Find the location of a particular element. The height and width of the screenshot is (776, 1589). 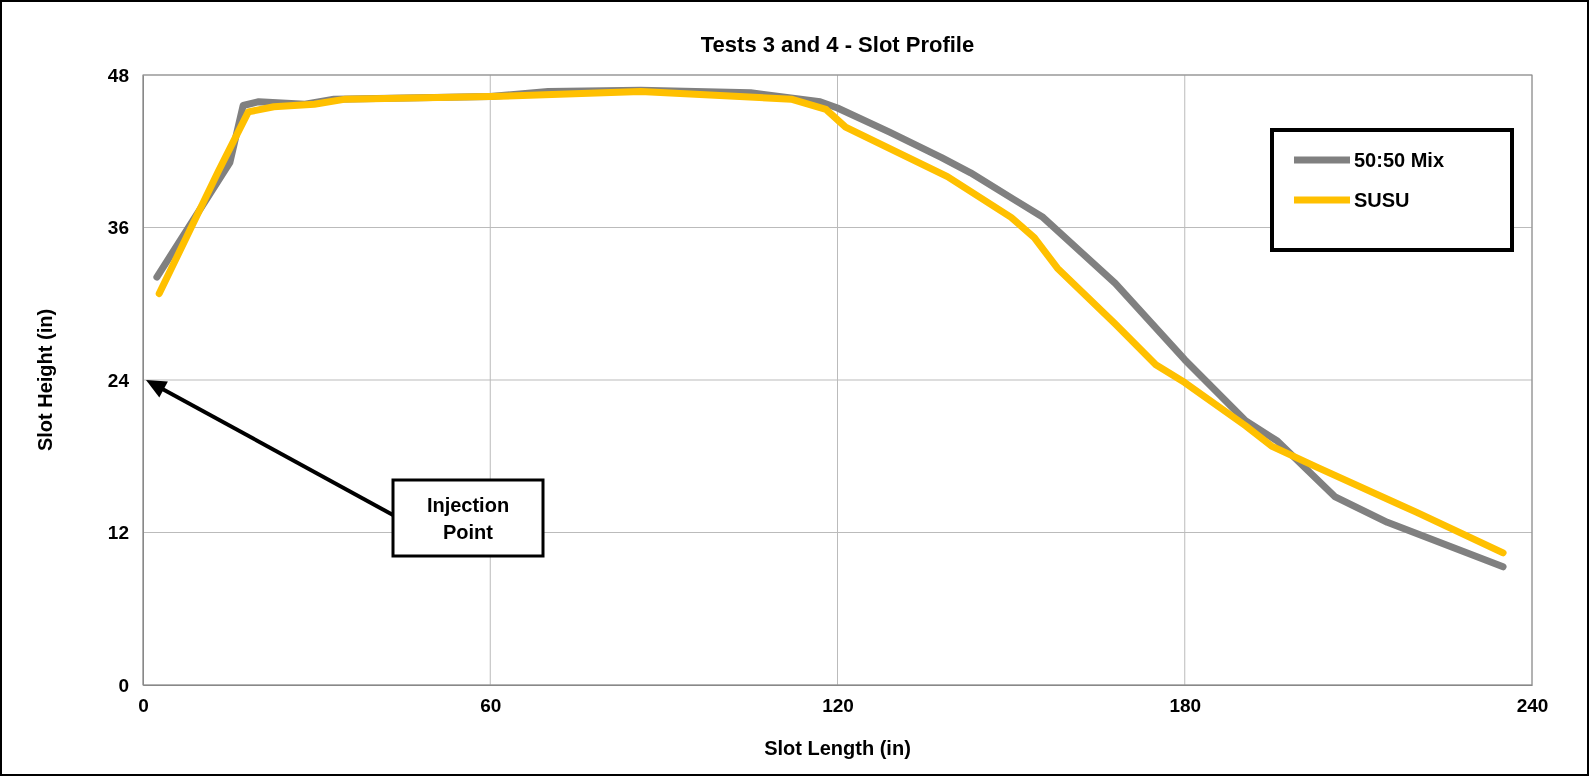

chart-title: Tests 3 and 4 - Slot Profile is located at coordinates (837, 44).